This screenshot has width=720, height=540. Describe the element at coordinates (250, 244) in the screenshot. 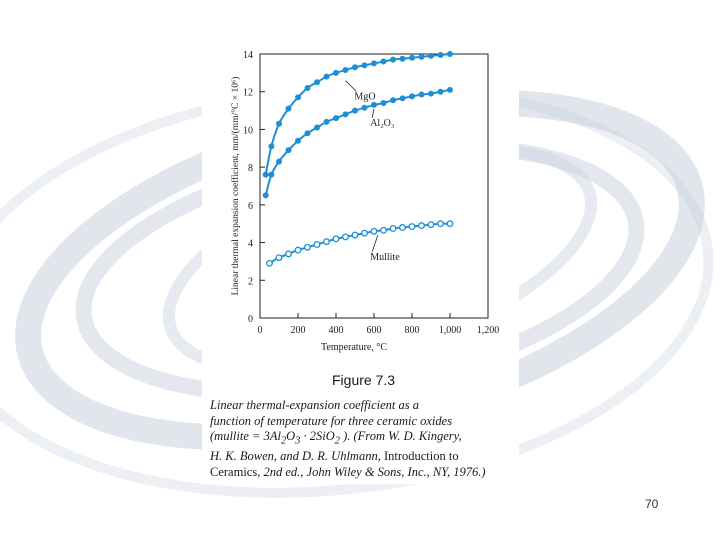

I see `y-tick-label: 4` at that location.